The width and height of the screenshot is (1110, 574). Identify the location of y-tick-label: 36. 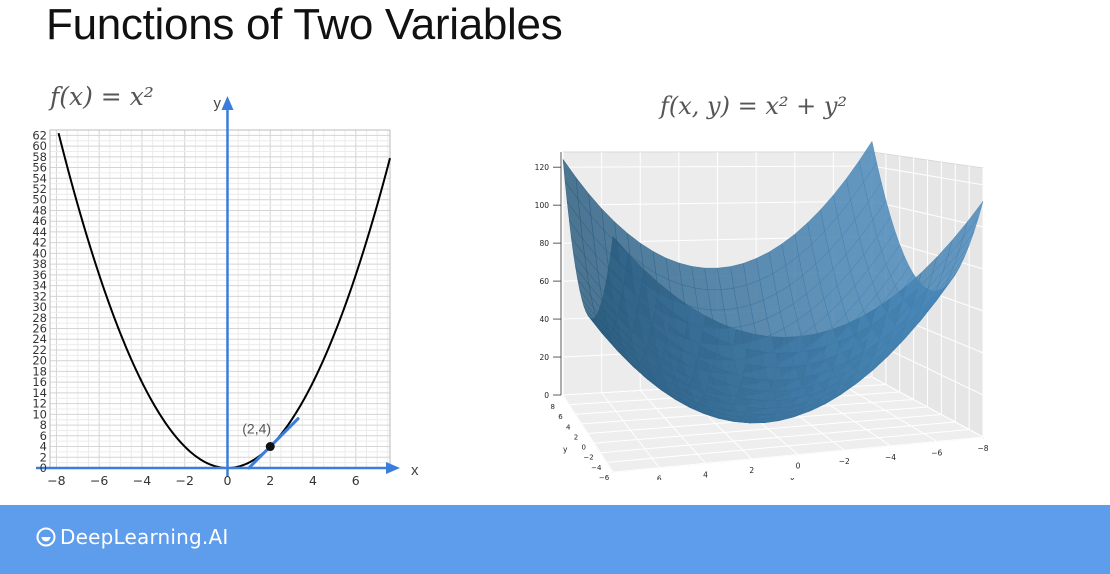
(39, 275).